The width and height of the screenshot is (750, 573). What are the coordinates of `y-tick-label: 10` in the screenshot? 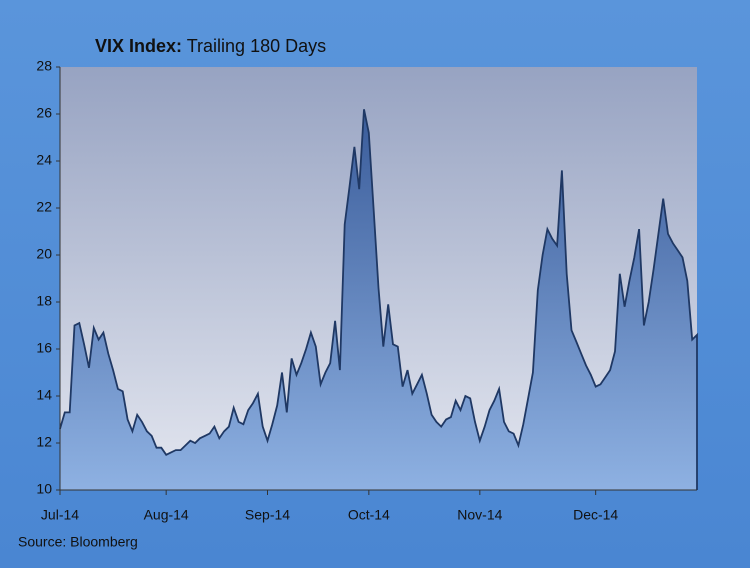 It's located at (44, 489).